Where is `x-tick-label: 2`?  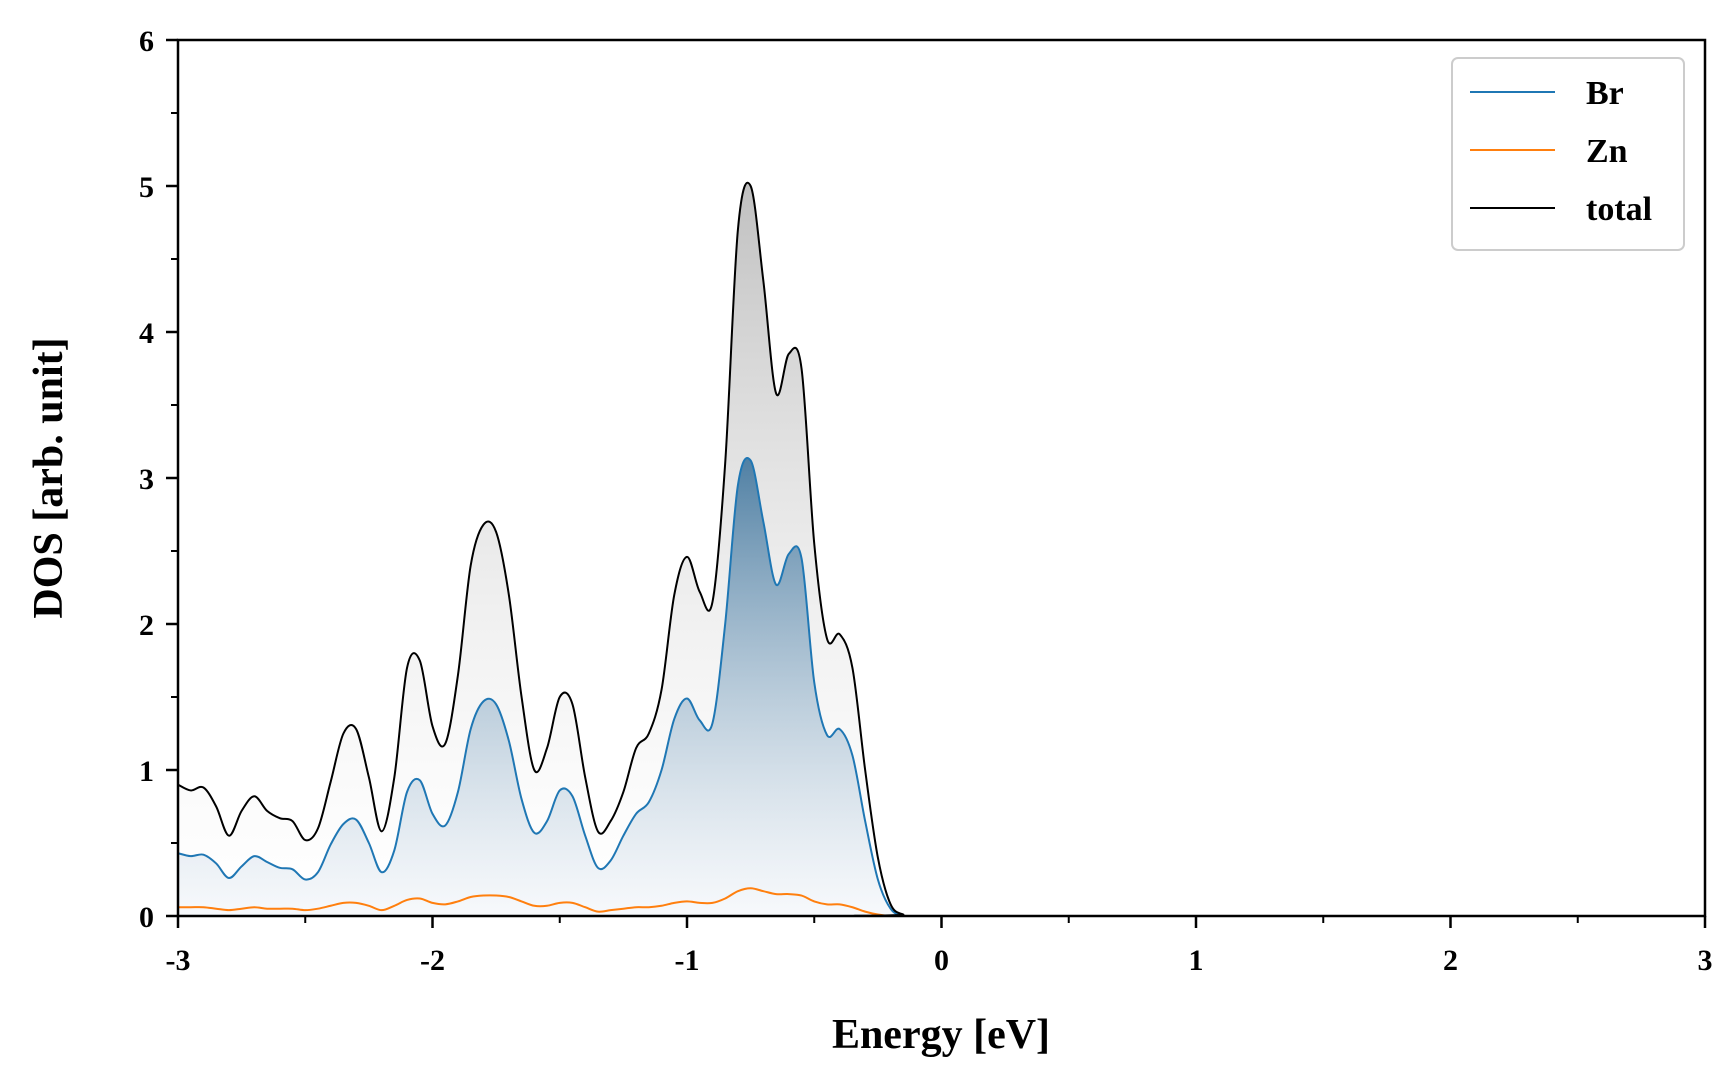
x-tick-label: 2 is located at coordinates (1450, 960).